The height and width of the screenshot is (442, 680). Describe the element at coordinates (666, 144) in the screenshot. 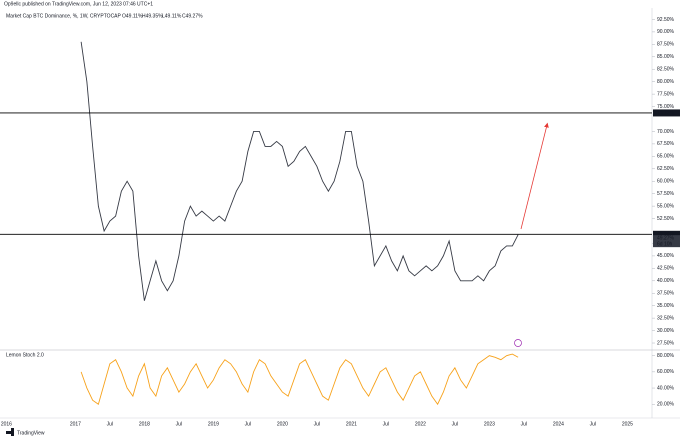

I see `y-tick-label: 67.50%` at that location.